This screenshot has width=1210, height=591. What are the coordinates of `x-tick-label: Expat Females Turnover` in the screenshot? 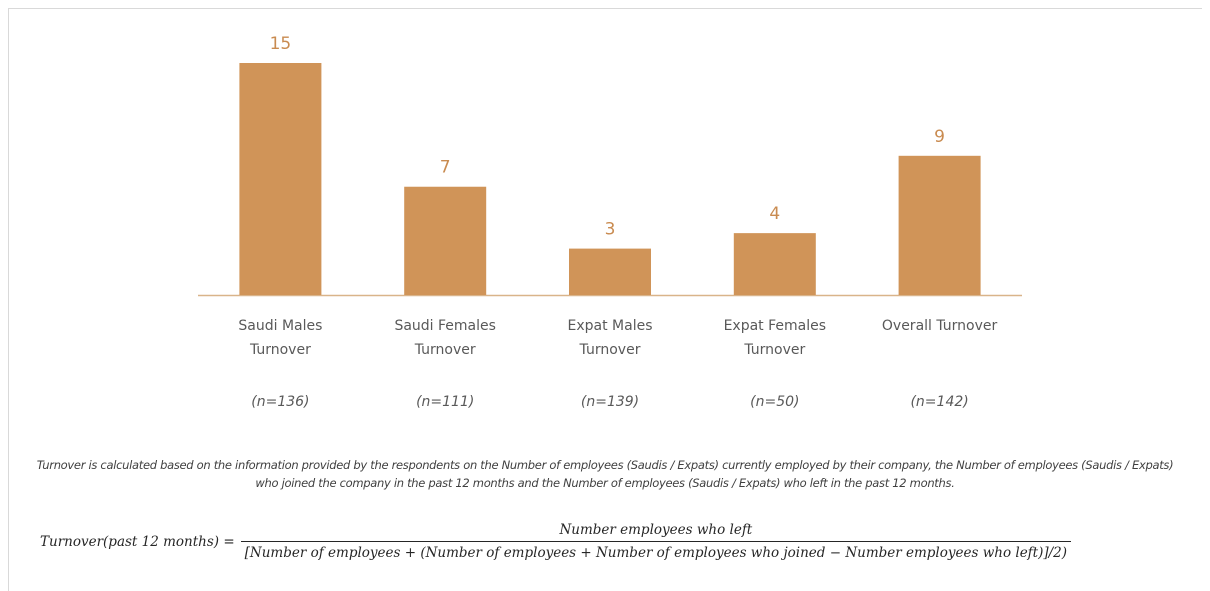 It's located at (775, 338).